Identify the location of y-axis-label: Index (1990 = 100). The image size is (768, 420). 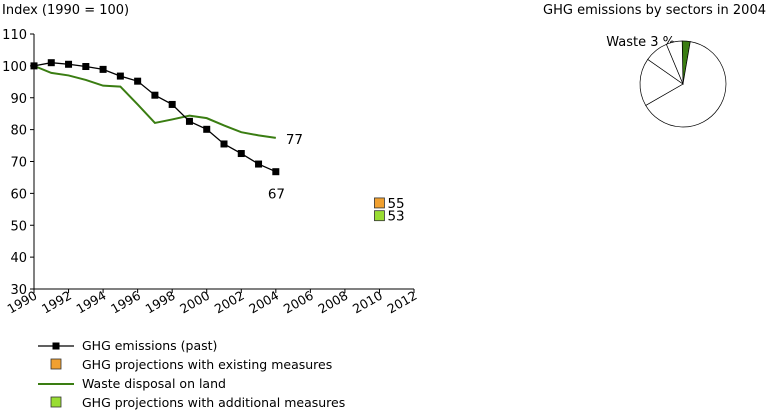
(65, 10).